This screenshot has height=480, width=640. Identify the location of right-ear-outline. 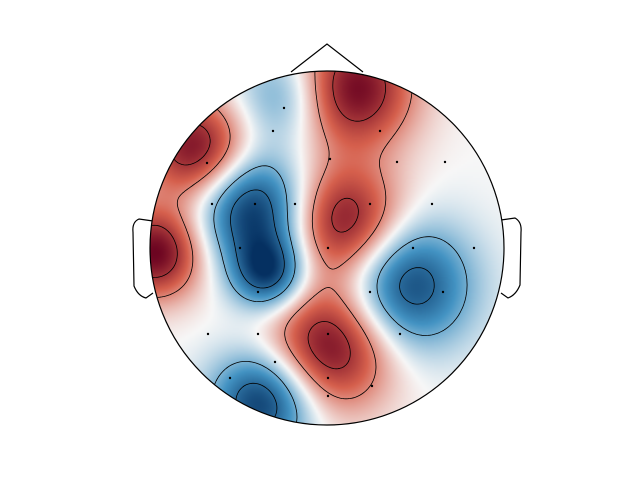
(511, 258).